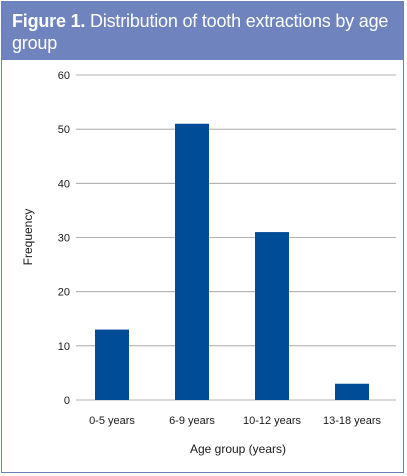 The height and width of the screenshot is (476, 407). What do you see at coordinates (64, 76) in the screenshot?
I see `y-tick-label: 60` at bounding box center [64, 76].